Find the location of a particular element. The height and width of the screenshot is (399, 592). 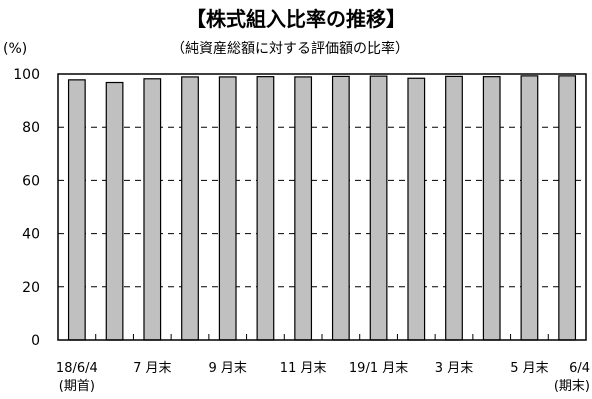

x-tick-label: 7 月末 is located at coordinates (152, 368).